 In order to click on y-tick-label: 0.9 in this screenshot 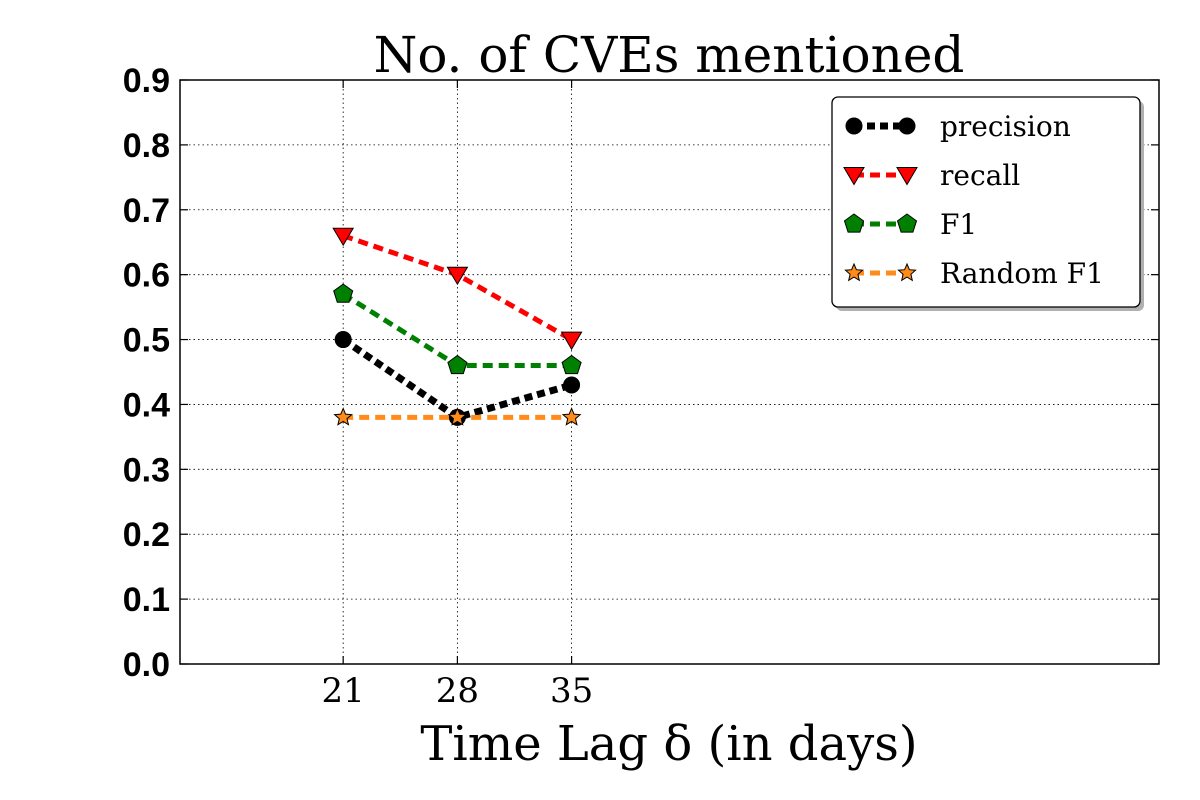, I will do `click(146, 81)`.